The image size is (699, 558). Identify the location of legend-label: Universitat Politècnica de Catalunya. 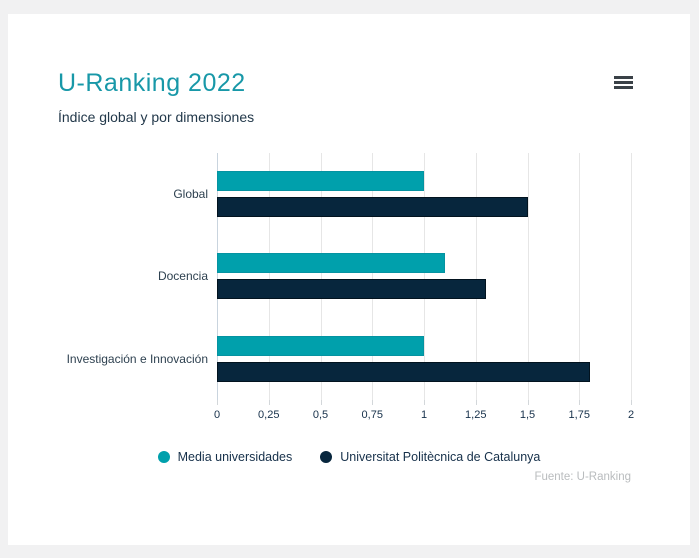
(440, 457).